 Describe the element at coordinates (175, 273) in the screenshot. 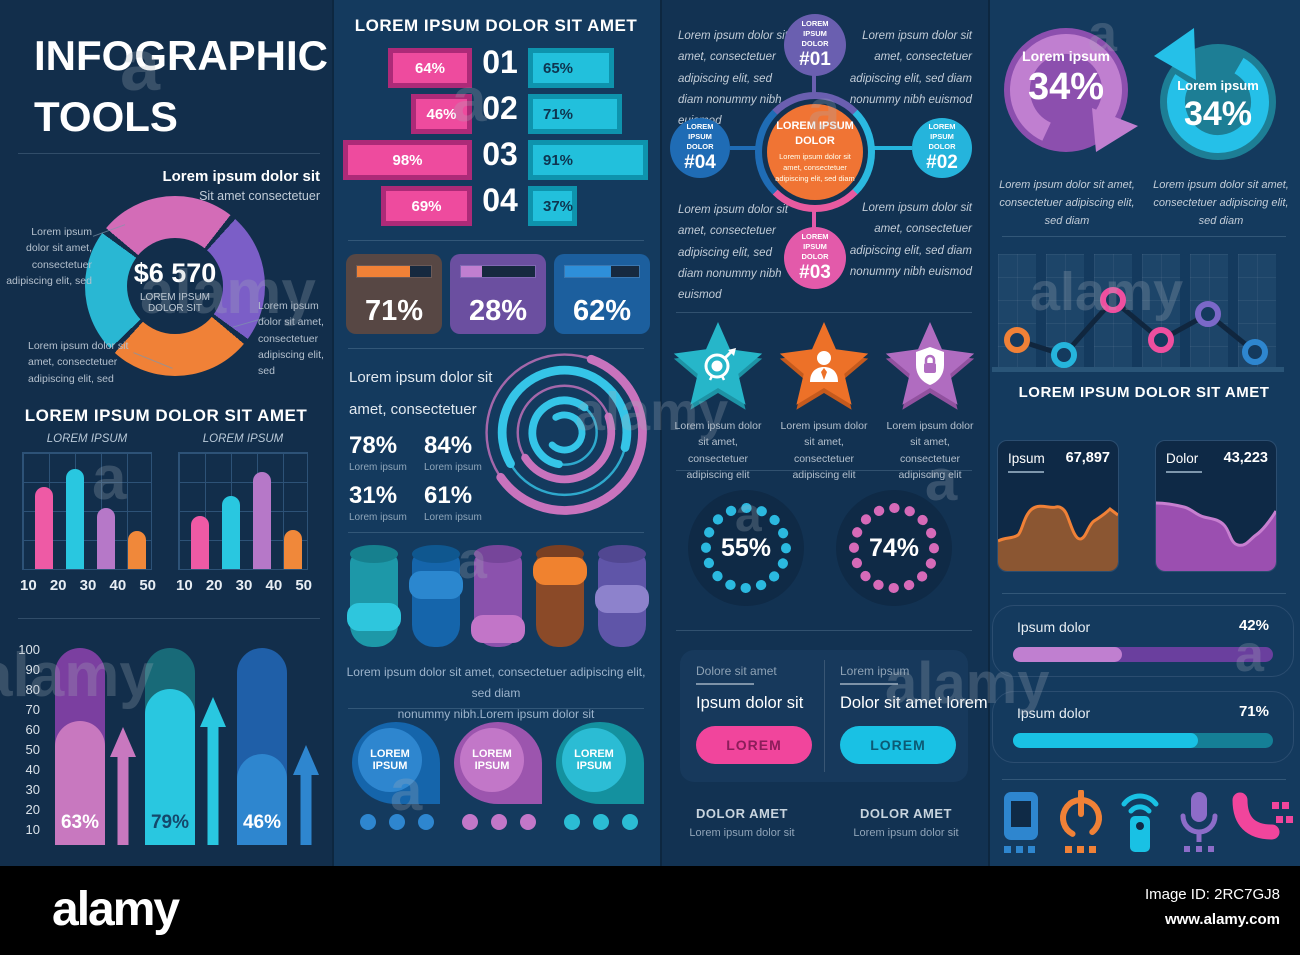

I see `donut-center-value: $6 570` at that location.